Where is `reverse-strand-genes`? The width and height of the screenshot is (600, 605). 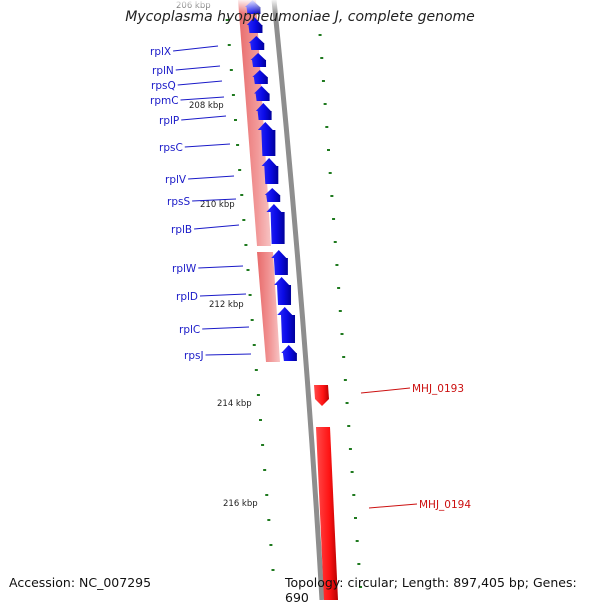 reverse-strand-genes is located at coordinates (271, 180).